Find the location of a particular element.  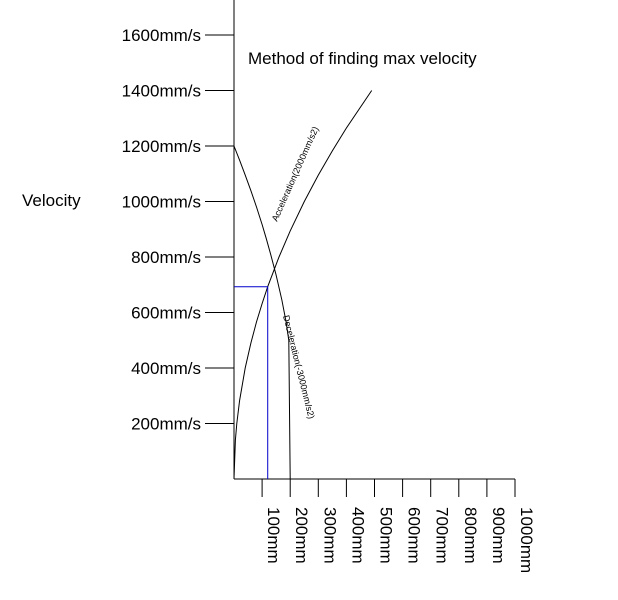

x-tick-label: 100mm is located at coordinates (273, 535).